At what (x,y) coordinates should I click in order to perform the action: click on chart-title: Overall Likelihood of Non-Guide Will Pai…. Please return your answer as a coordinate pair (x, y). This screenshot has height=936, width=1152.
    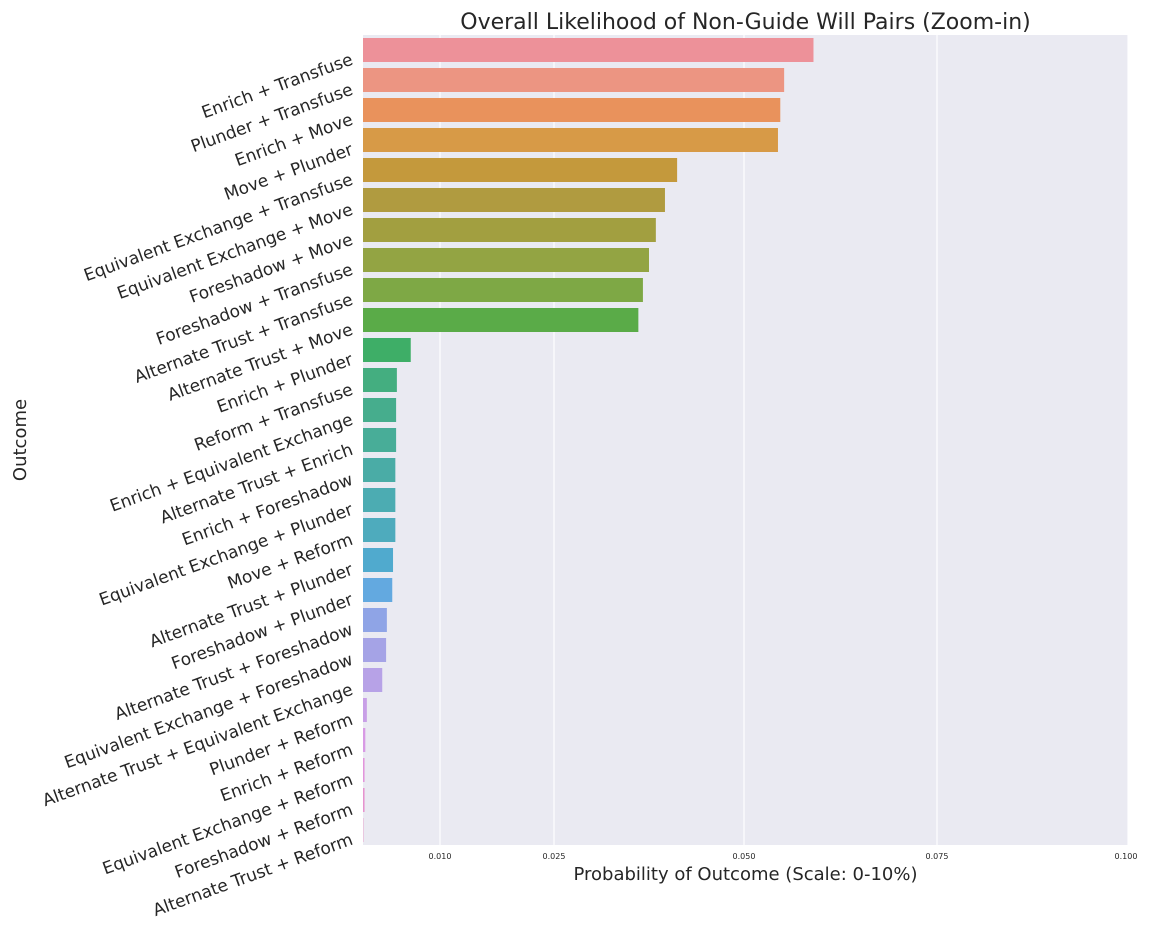
    Looking at the image, I should click on (745, 22).